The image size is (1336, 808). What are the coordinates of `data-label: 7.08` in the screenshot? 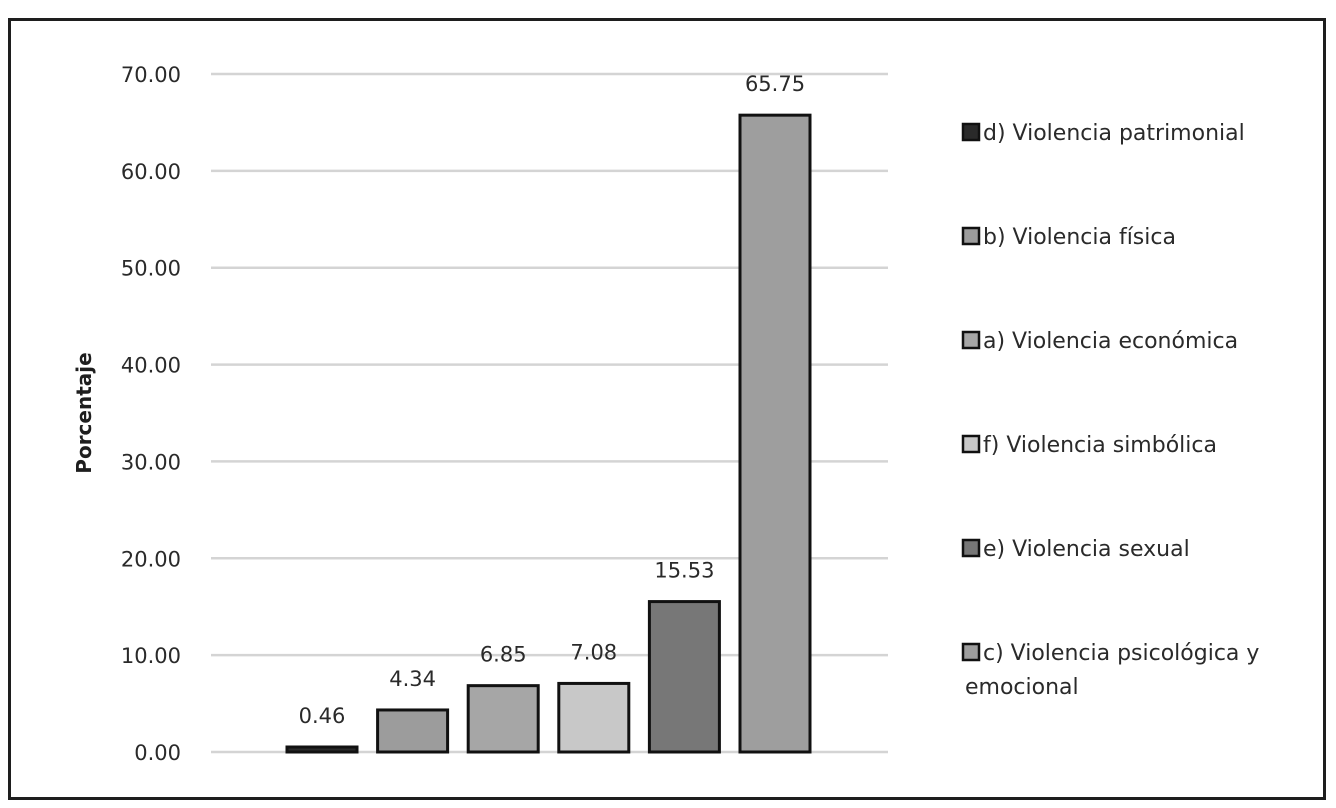 It's located at (593, 652).